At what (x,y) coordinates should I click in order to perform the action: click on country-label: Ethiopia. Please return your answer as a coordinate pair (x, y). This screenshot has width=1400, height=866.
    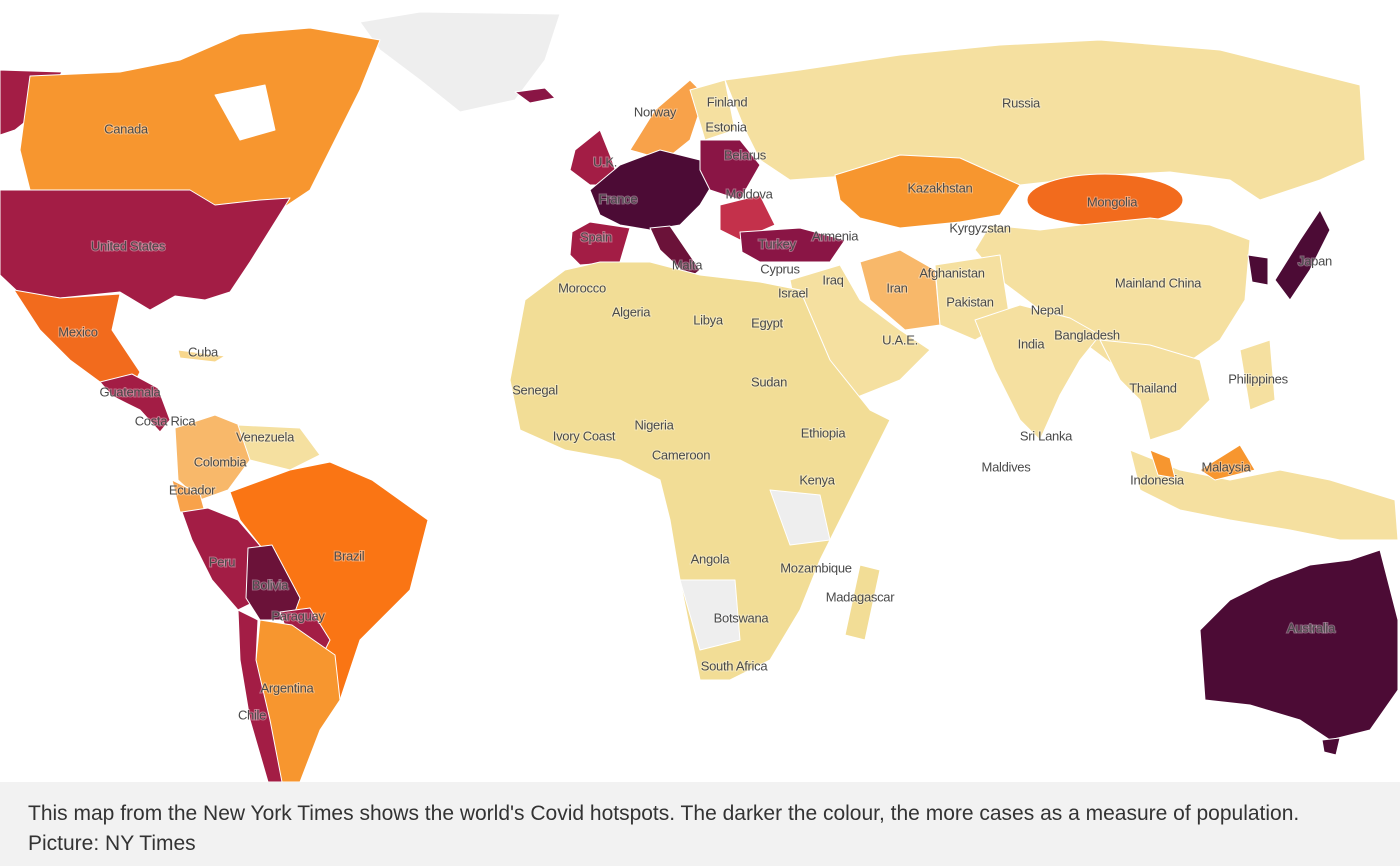
    Looking at the image, I should click on (824, 432).